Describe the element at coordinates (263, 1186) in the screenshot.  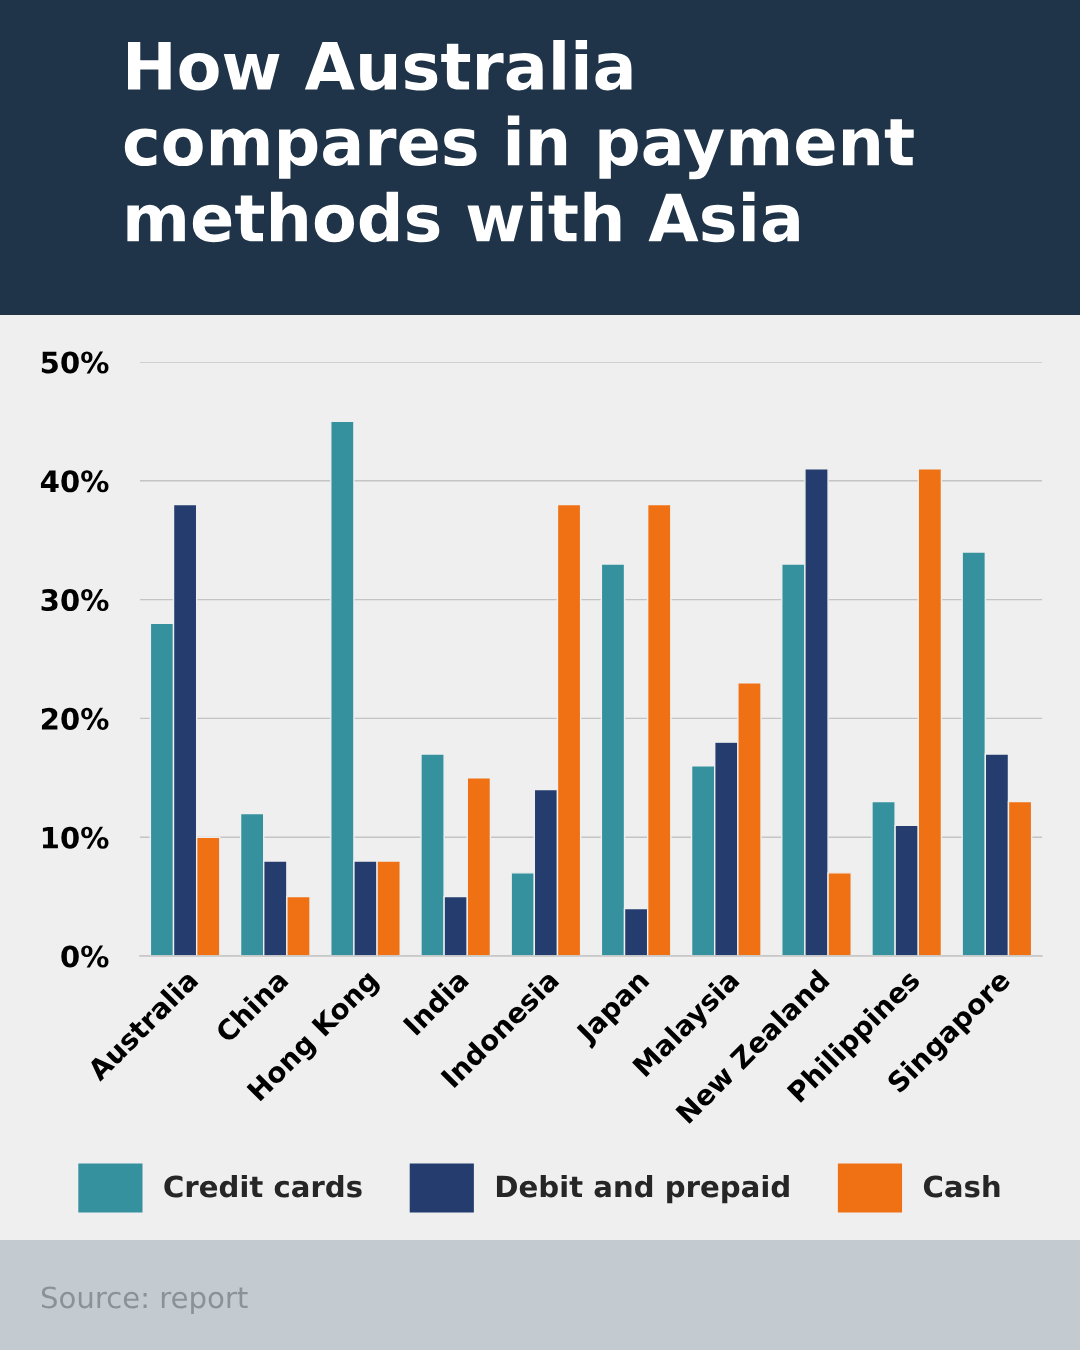
I see `legend-label: Credit cards` at that location.